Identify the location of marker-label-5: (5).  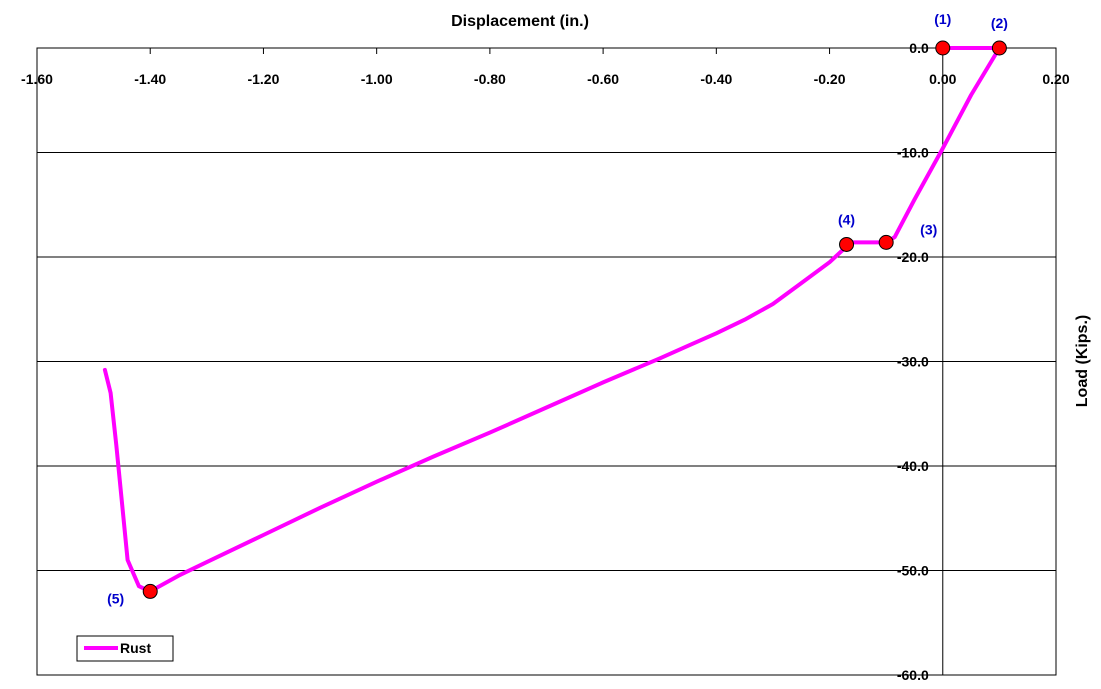
(115, 598).